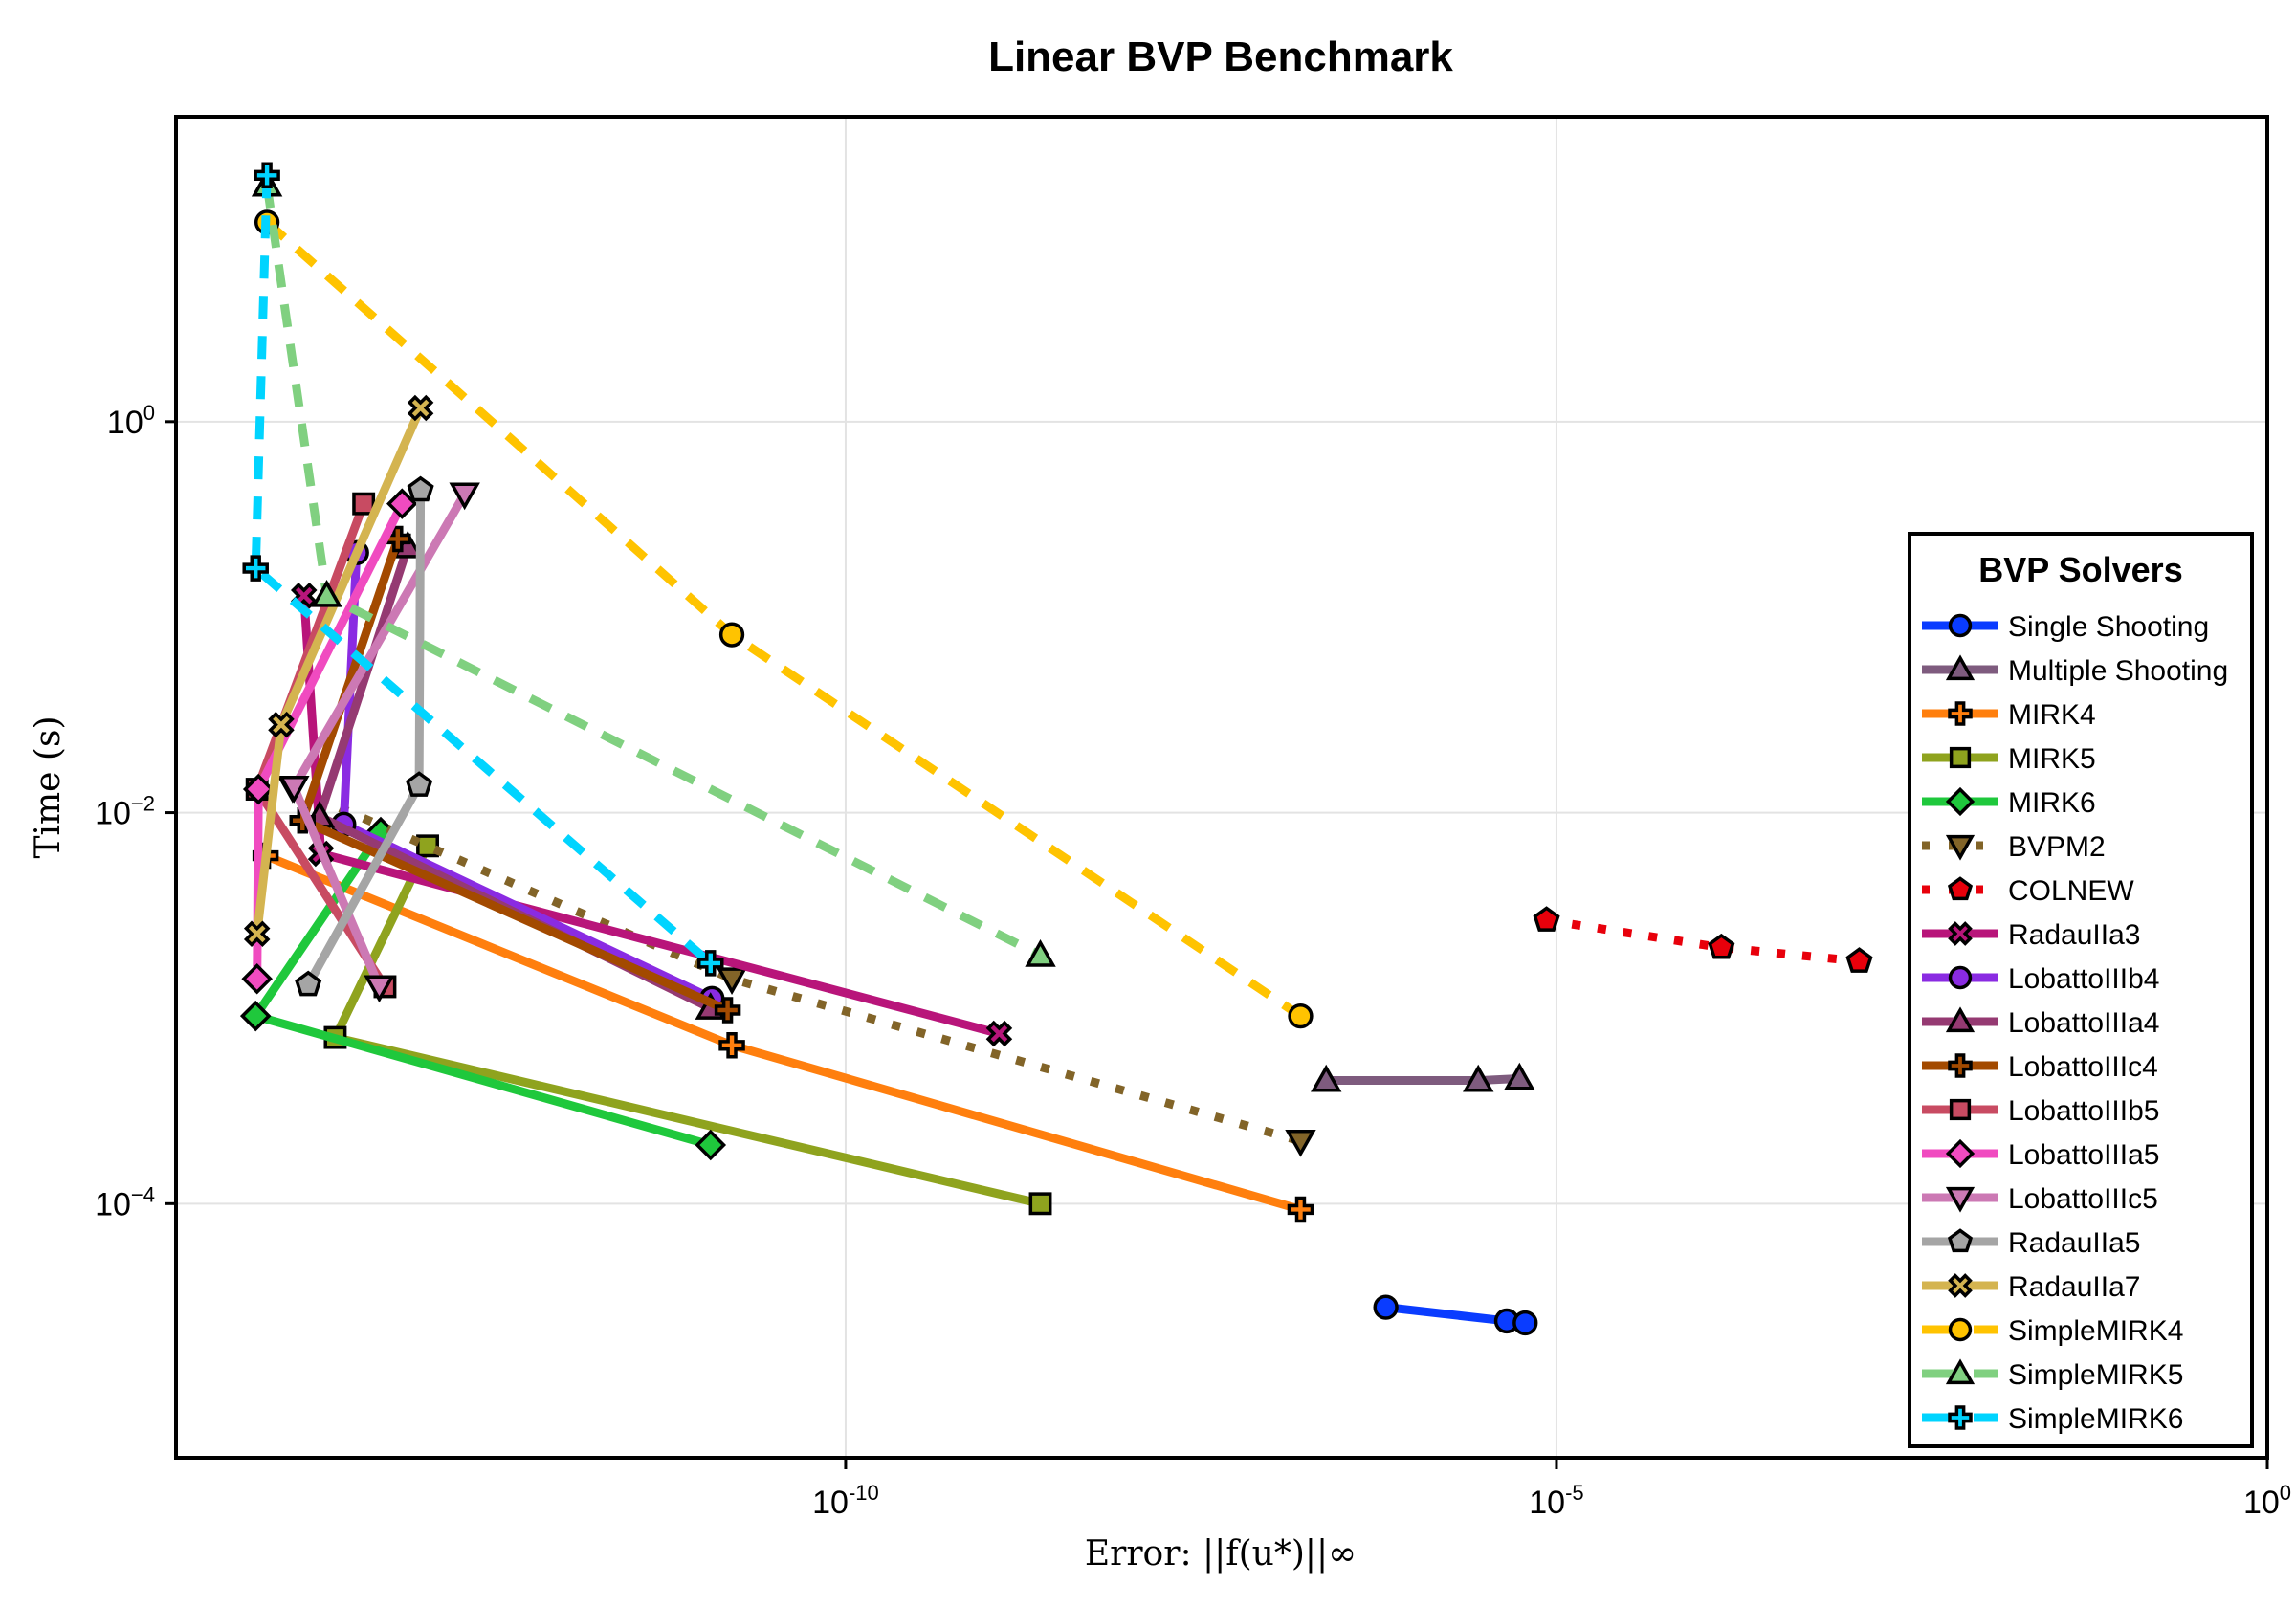 The height and width of the screenshot is (1607, 2296). I want to click on legend-title: BVP Solvers, so click(2080, 569).